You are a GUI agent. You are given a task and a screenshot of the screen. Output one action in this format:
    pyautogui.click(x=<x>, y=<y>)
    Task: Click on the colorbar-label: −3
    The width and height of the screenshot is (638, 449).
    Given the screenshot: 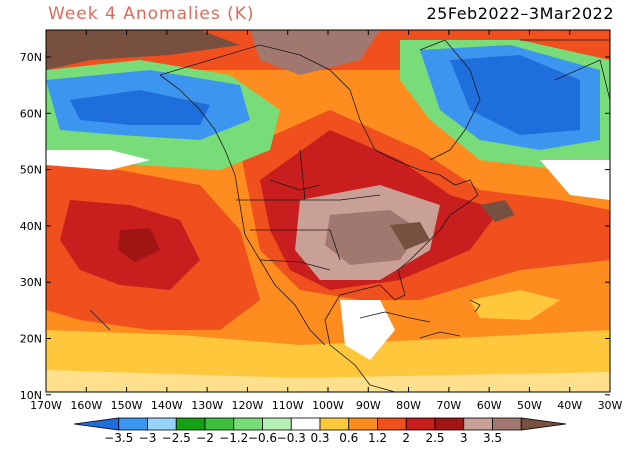 What is the action you would take?
    pyautogui.click(x=148, y=438)
    